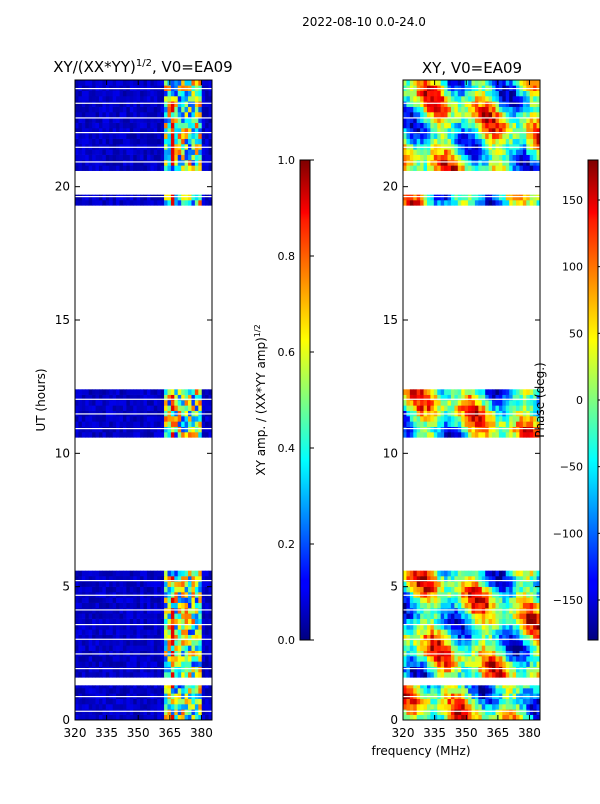  What do you see at coordinates (143, 625) in the screenshot?
I see `gap-line` at bounding box center [143, 625].